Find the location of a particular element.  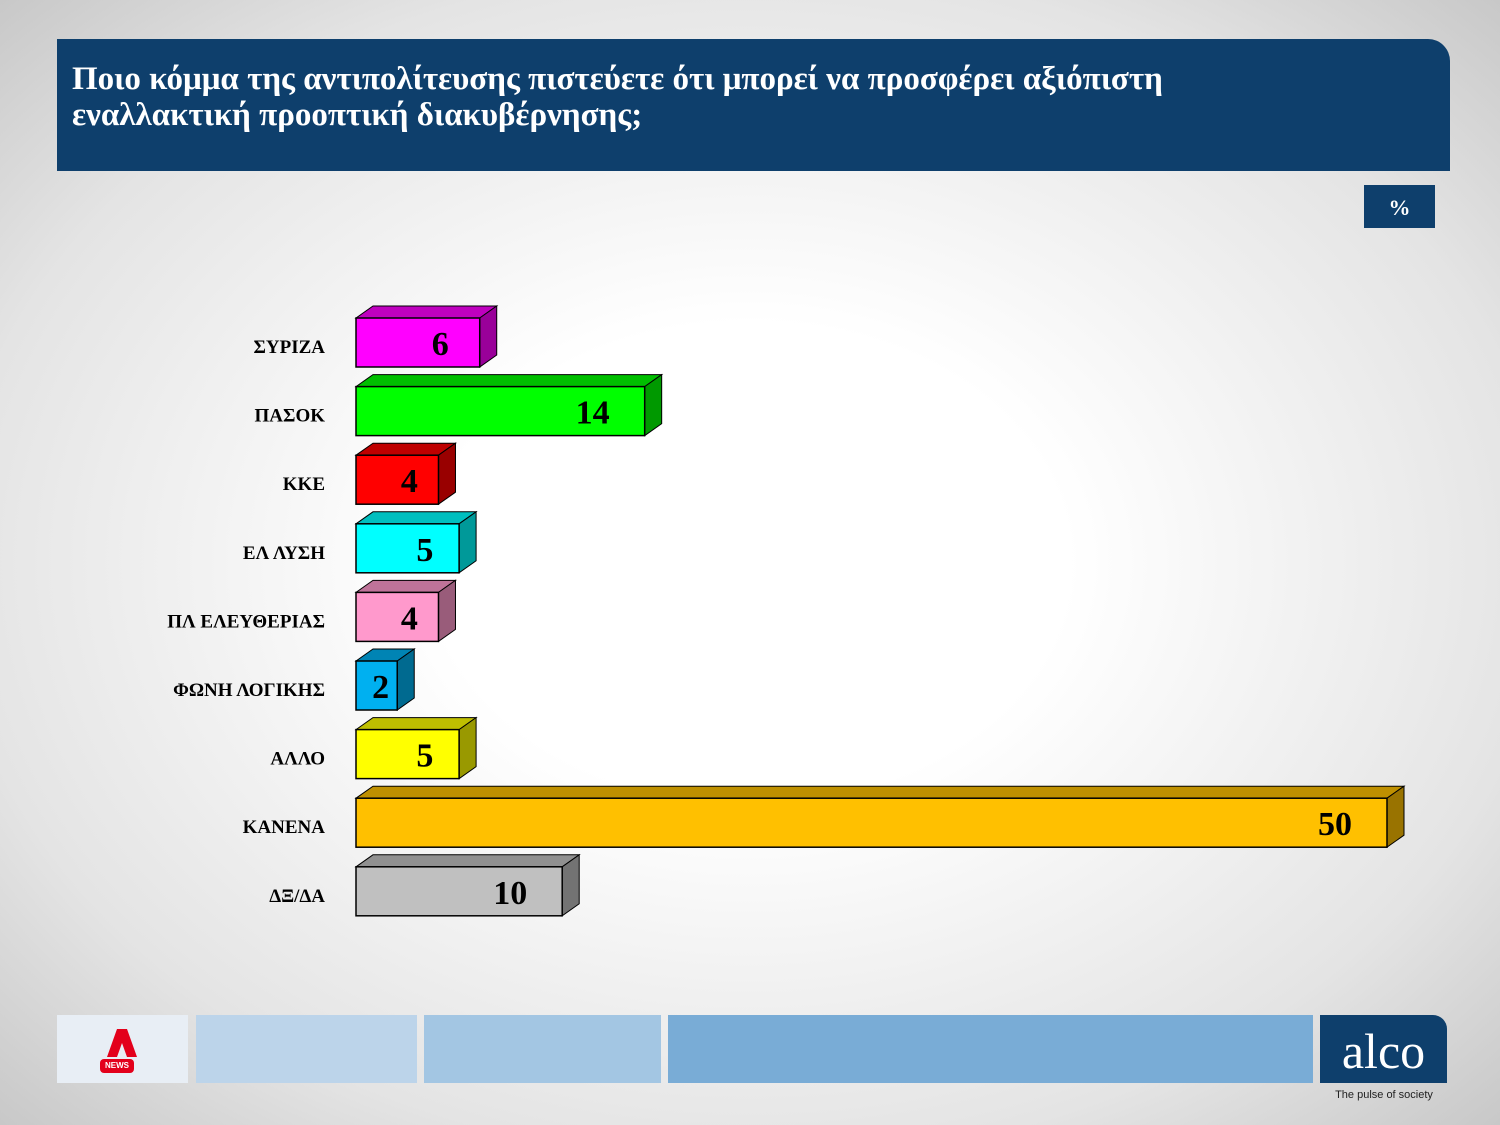

news-logo: NEWS is located at coordinates (122, 1049).